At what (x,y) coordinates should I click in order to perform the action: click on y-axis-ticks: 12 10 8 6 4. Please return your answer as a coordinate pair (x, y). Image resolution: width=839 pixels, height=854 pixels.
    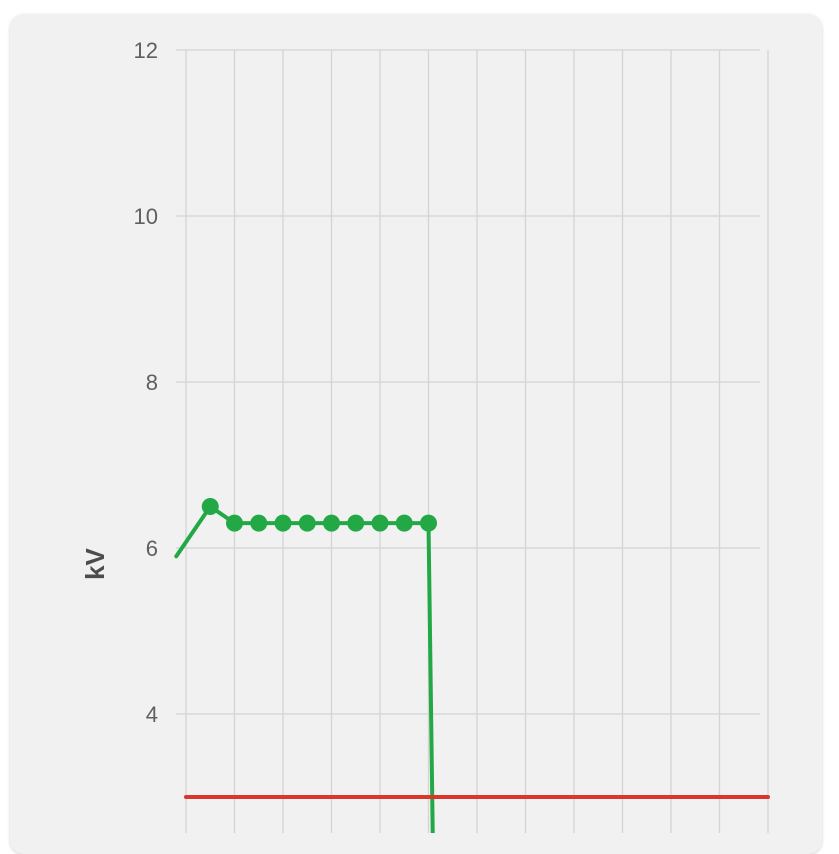
    Looking at the image, I should click on (146, 382).